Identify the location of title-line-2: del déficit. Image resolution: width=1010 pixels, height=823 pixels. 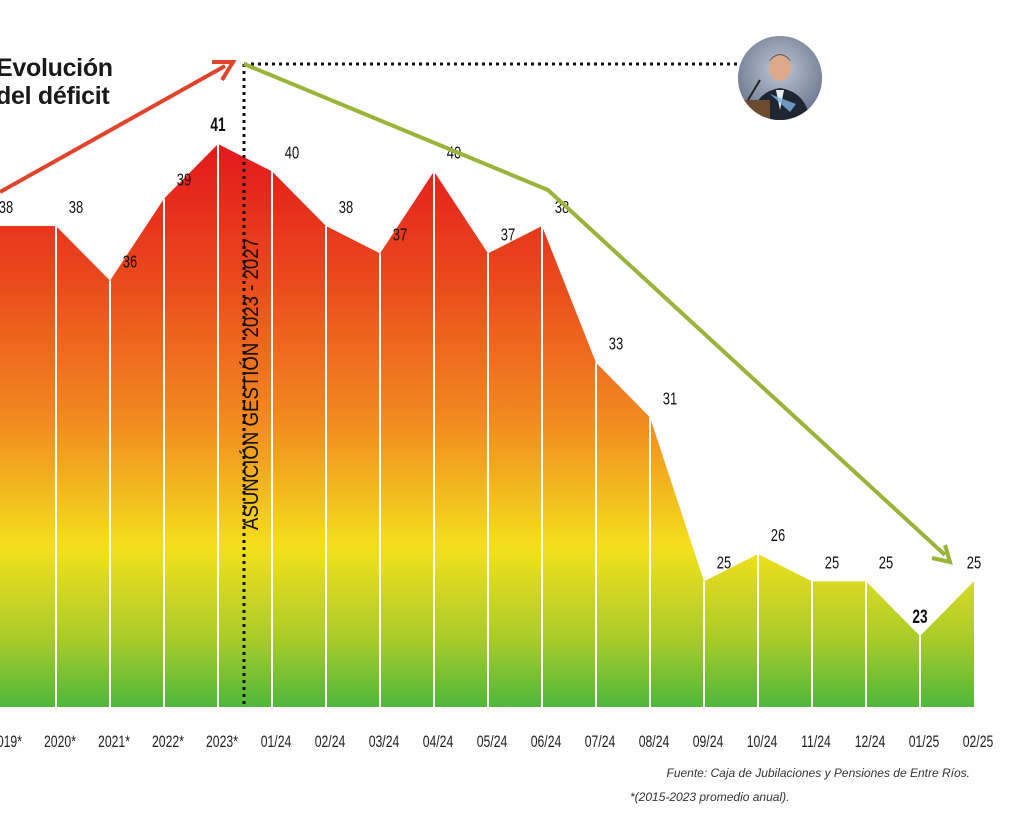
(55, 96).